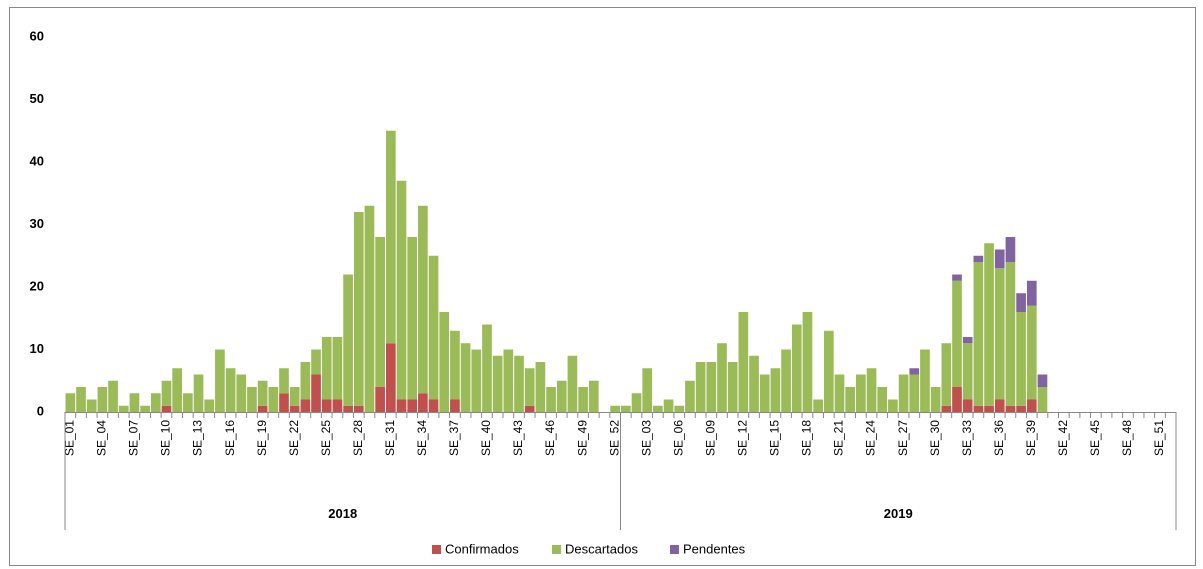  Describe the element at coordinates (326, 438) in the screenshot. I see `x-tick-label: SE_25` at that location.